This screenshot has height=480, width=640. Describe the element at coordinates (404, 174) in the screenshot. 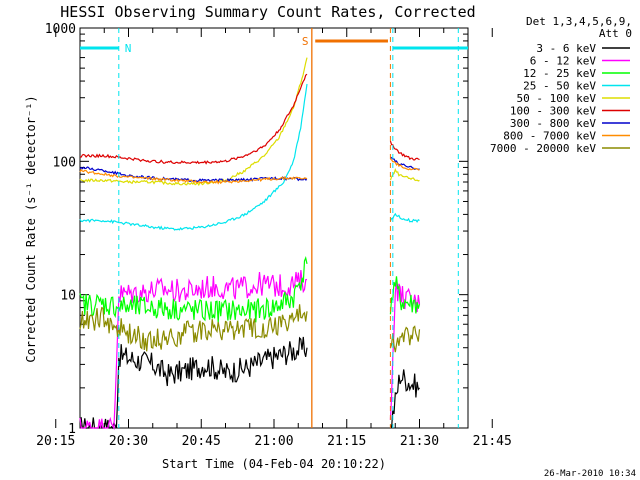

I see `series-line-5-after-saa` at that location.